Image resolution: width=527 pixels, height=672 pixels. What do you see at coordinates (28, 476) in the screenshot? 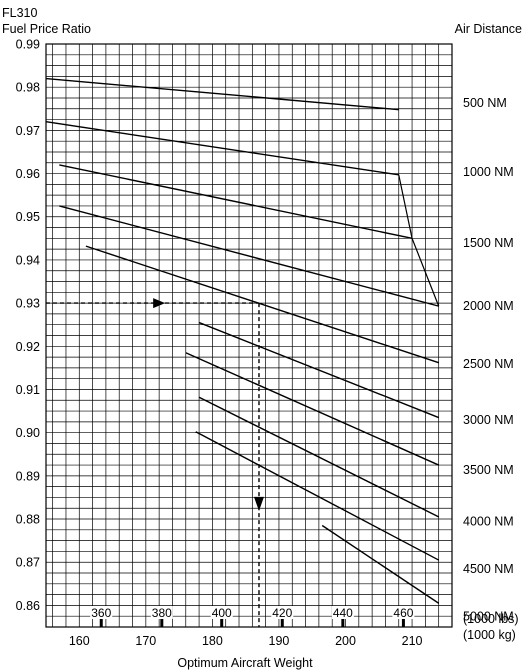
I see `y-tick-label: 0.89` at bounding box center [28, 476].